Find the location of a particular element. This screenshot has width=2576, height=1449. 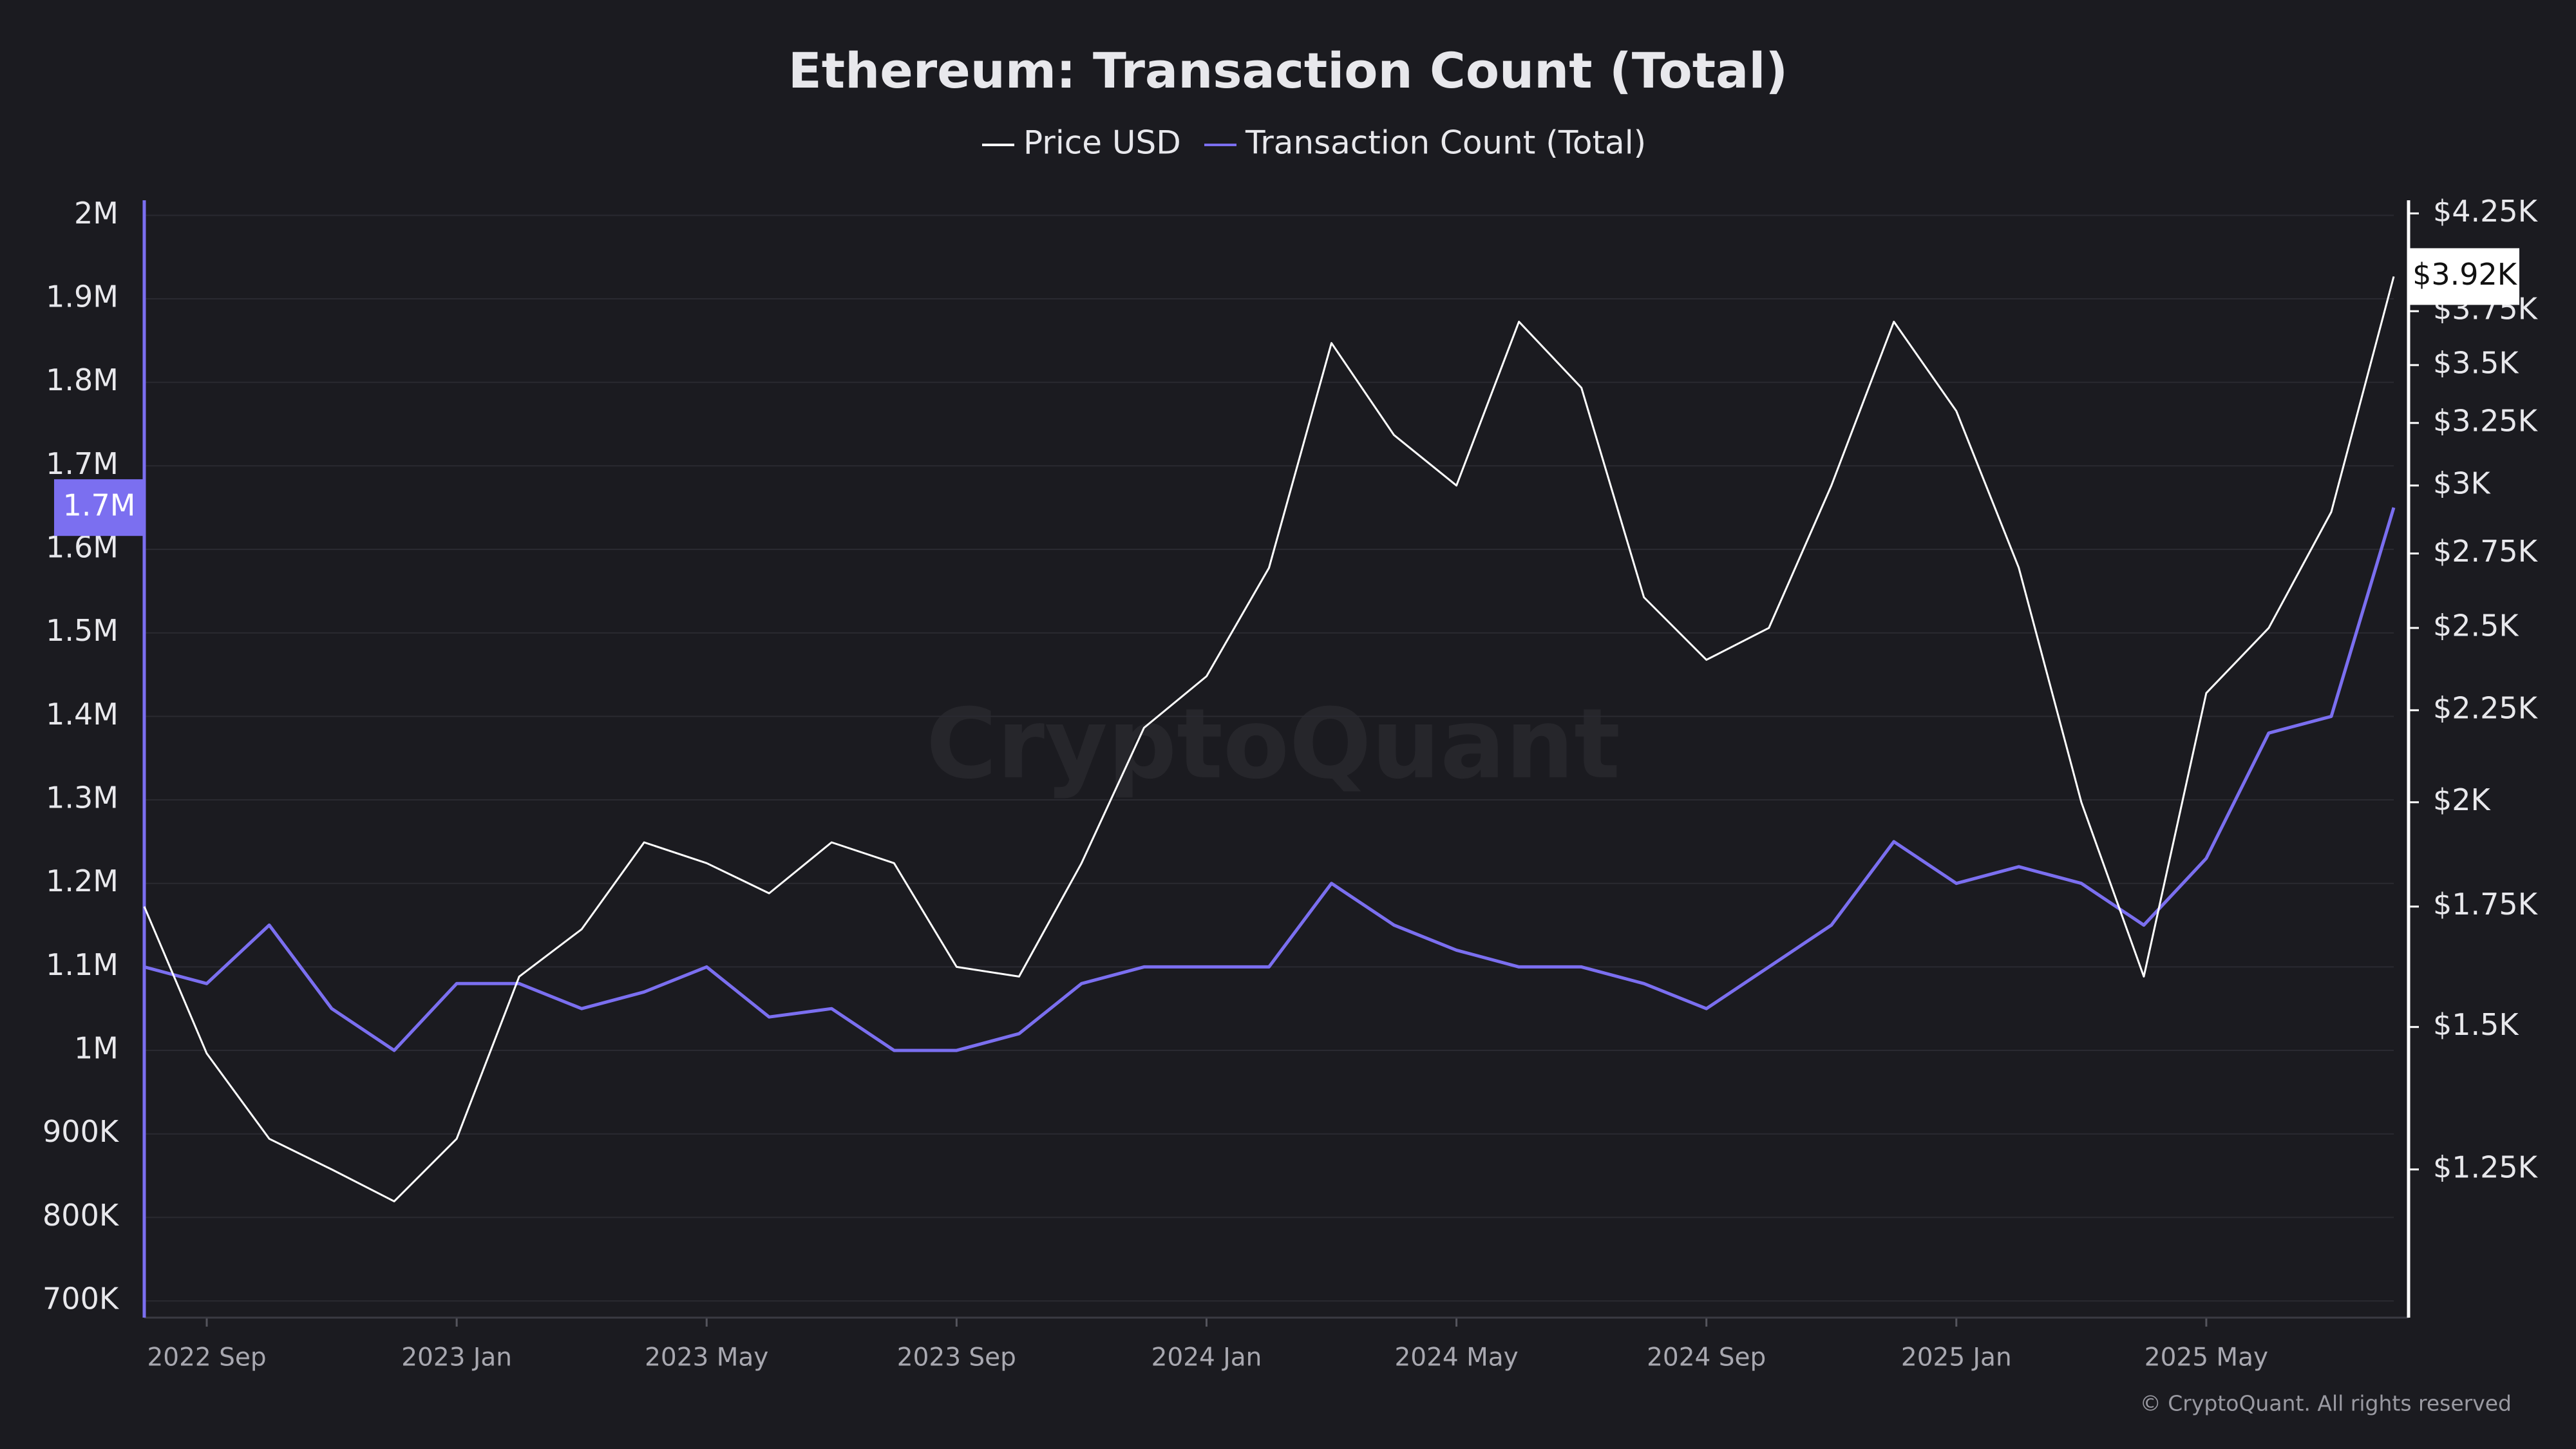

y-tick-label: 1.2M is located at coordinates (82, 881).